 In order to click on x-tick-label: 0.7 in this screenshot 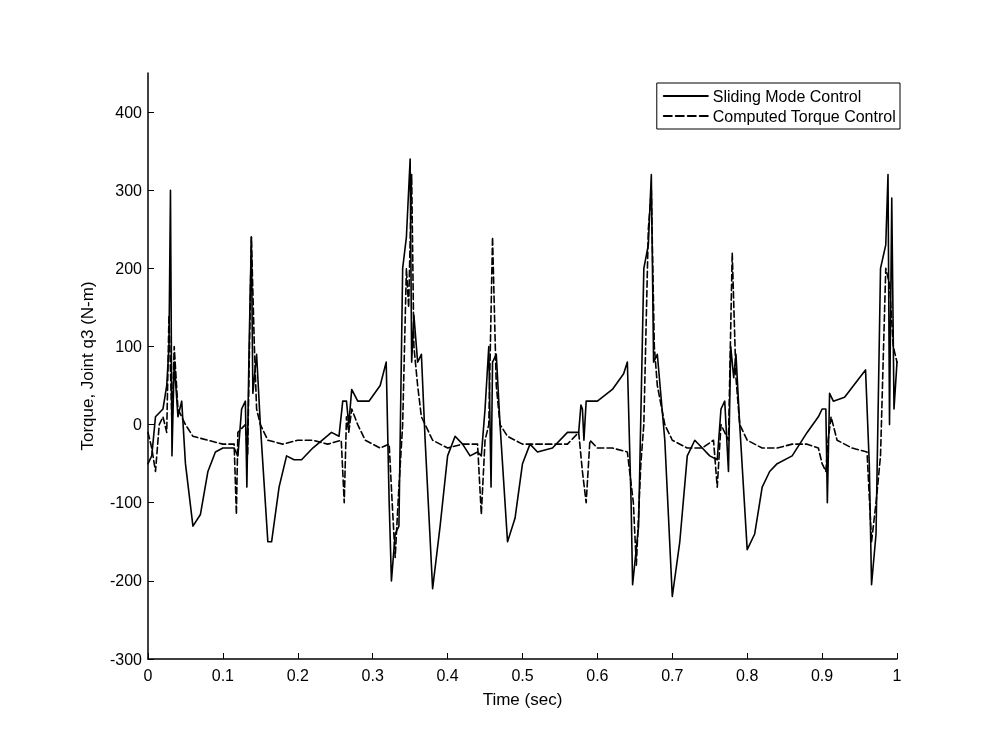, I will do `click(672, 675)`.